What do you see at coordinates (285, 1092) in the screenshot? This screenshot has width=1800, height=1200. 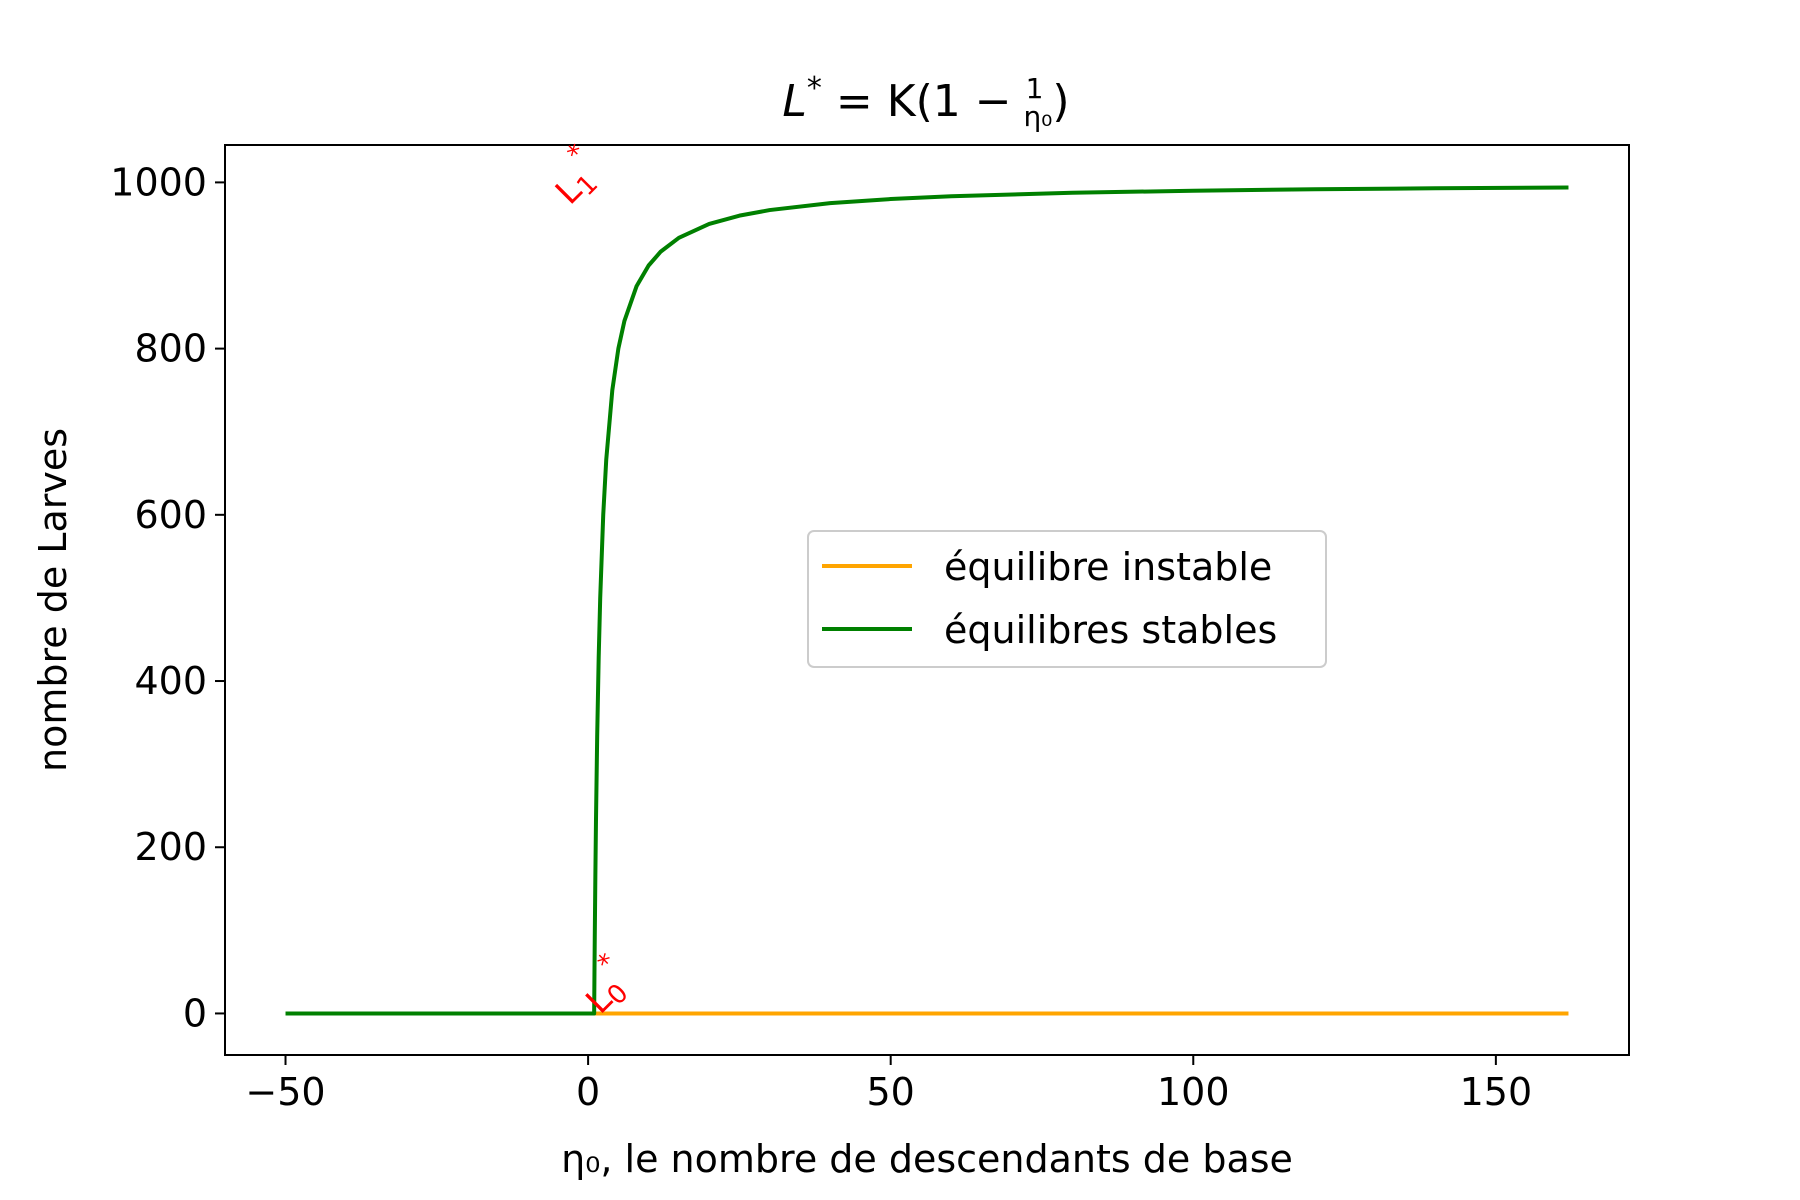 I see `x-tick-label: −50` at bounding box center [285, 1092].